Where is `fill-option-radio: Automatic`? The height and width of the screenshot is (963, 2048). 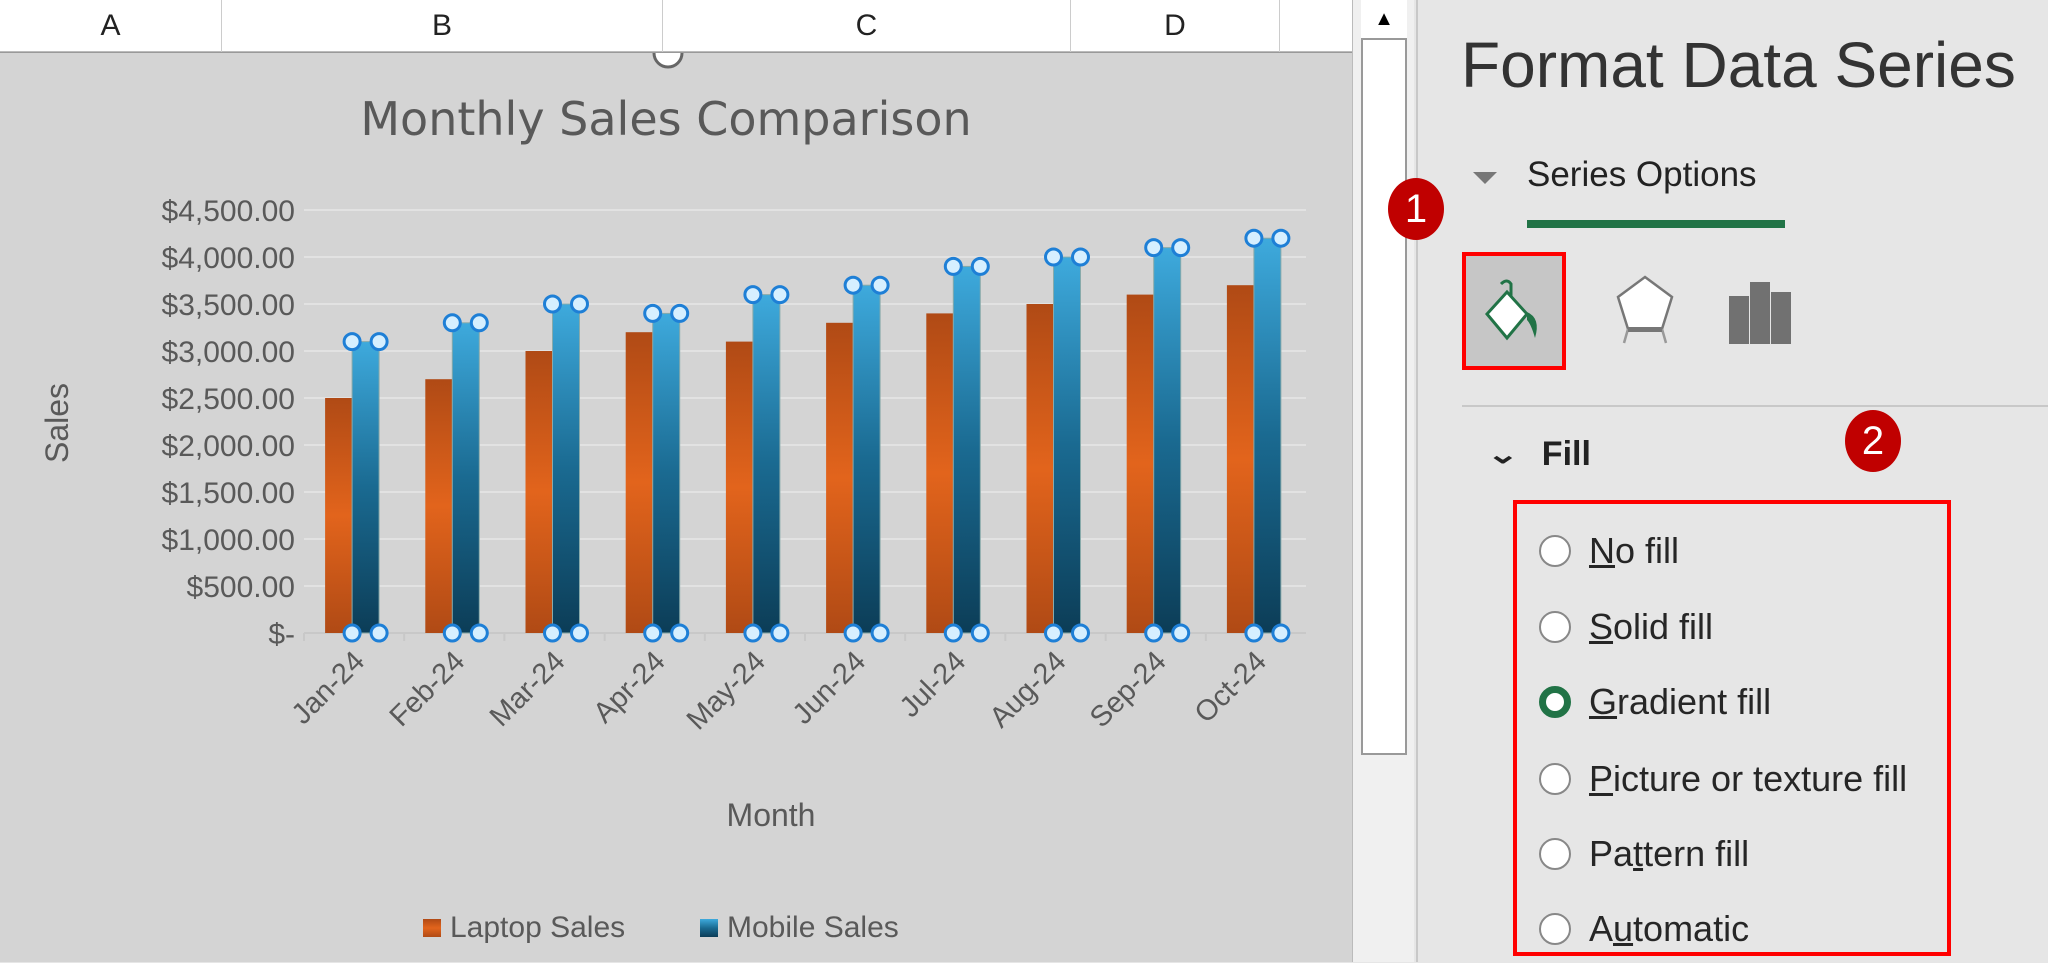
fill-option-radio: Automatic is located at coordinates (1644, 929).